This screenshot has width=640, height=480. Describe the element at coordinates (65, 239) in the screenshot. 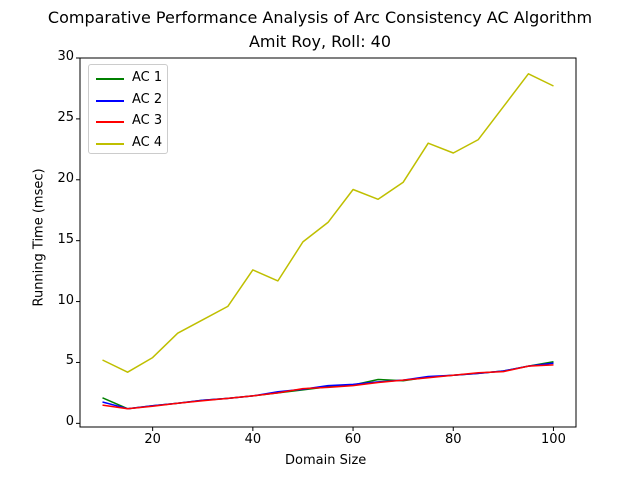

I see `y-tick-label: 15` at that location.